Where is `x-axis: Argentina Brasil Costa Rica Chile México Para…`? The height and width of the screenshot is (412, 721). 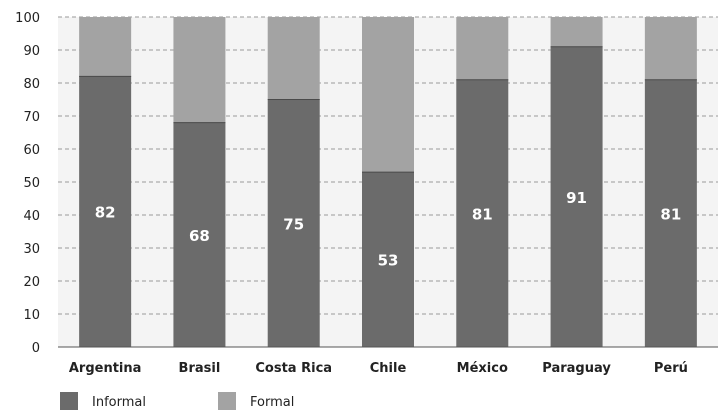
x-axis: Argentina Brasil Costa Rica Chile México Para… is located at coordinates (378, 368).